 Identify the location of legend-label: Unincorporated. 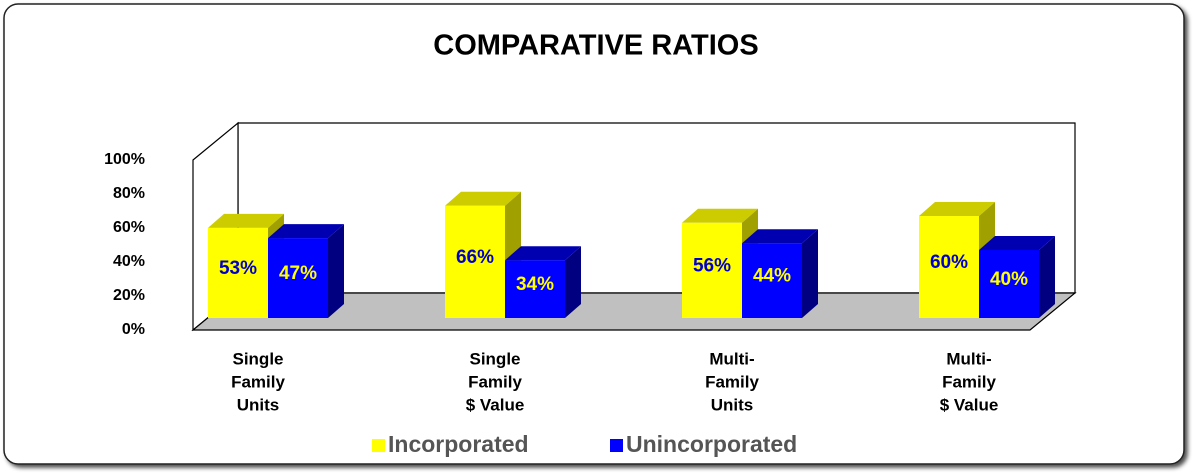
(711, 444).